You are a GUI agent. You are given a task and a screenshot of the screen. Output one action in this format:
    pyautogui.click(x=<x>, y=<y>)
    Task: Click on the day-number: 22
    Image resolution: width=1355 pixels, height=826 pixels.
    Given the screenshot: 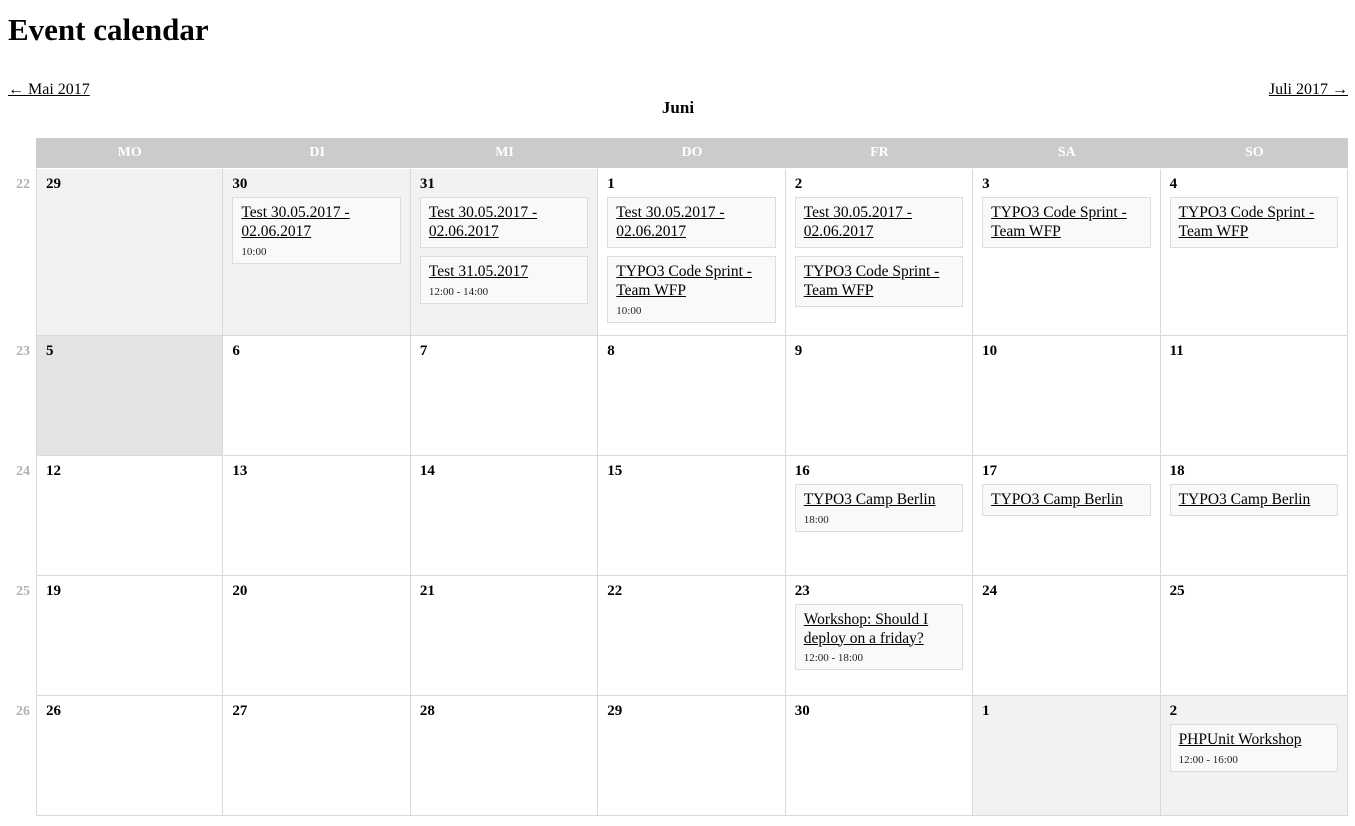 What is the action you would take?
    pyautogui.click(x=615, y=590)
    